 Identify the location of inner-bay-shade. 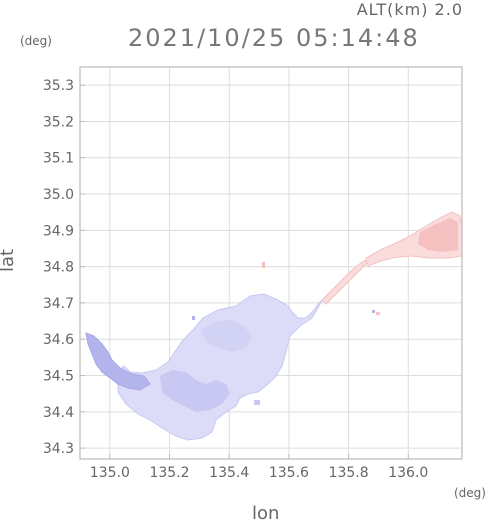
(195, 391).